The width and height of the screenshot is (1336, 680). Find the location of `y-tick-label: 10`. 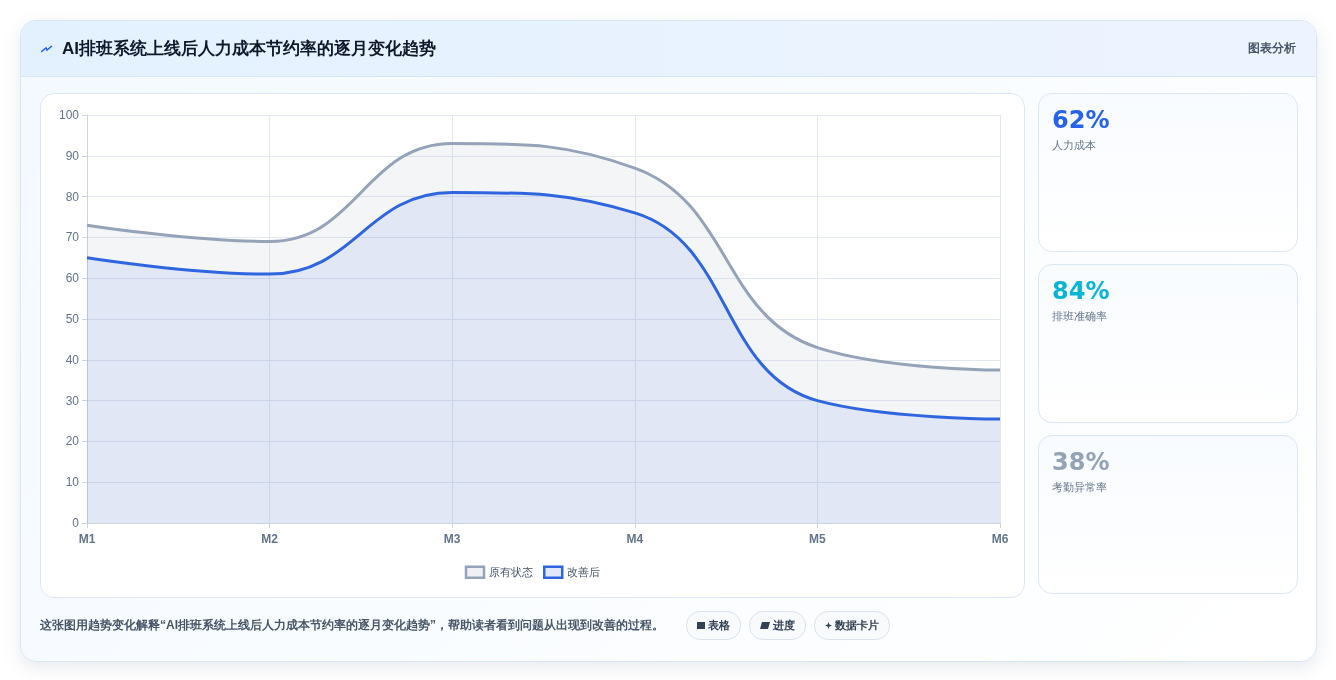

y-tick-label: 10 is located at coordinates (72, 482).